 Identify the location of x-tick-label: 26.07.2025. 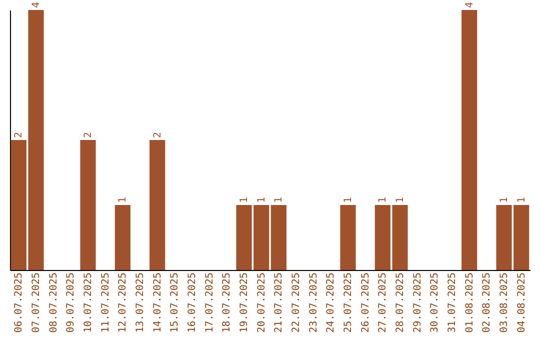
(366, 302).